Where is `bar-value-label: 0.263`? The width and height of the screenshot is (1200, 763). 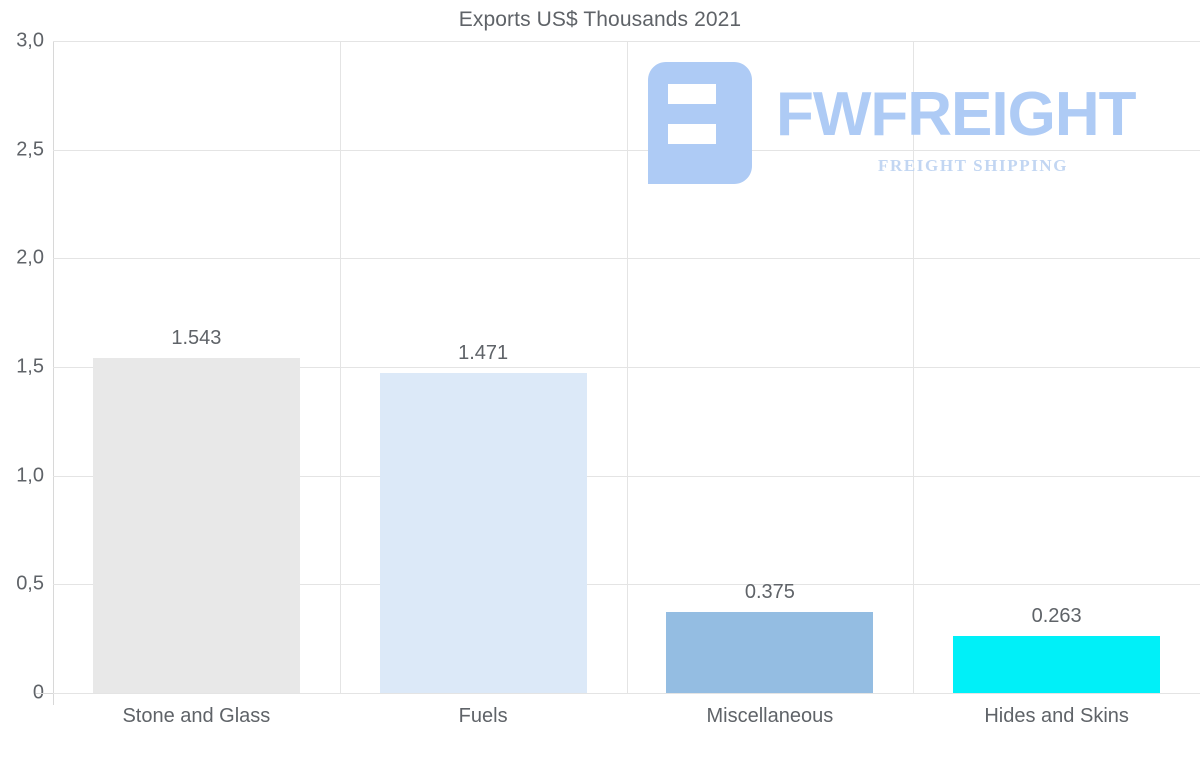
bar-value-label: 0.263 is located at coordinates (1056, 615).